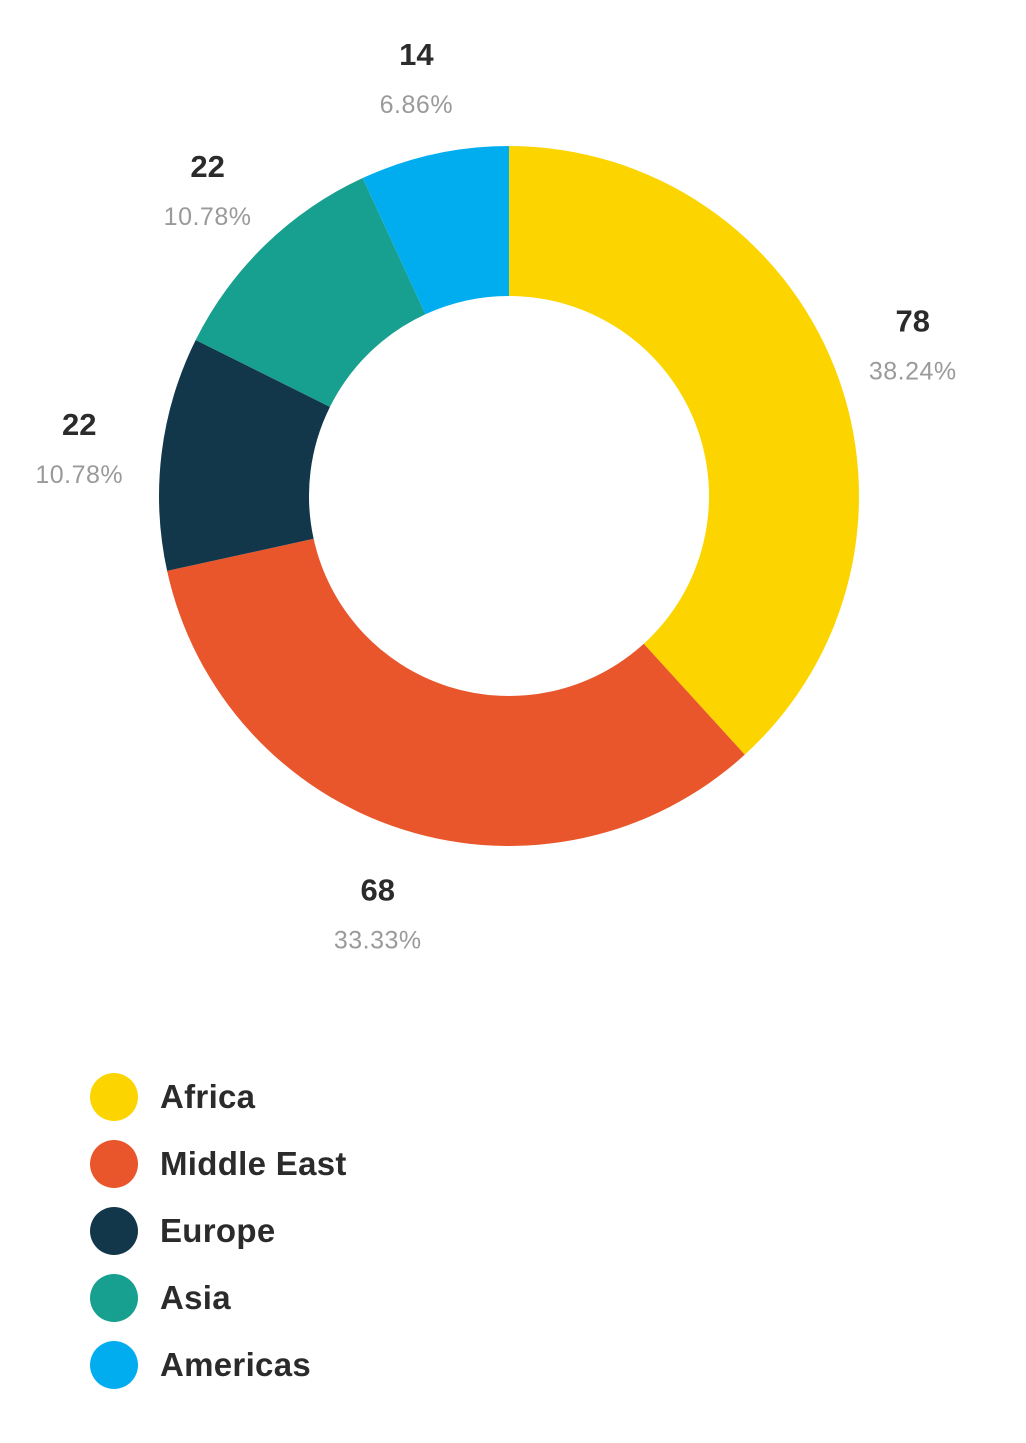 This screenshot has width=1026, height=1443. I want to click on slice-africa, so click(684, 450).